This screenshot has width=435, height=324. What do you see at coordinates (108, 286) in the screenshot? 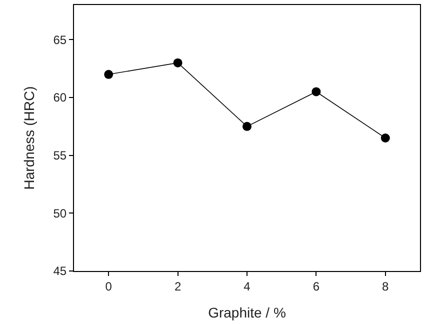
I see `x-tick-label: 0` at bounding box center [108, 286].